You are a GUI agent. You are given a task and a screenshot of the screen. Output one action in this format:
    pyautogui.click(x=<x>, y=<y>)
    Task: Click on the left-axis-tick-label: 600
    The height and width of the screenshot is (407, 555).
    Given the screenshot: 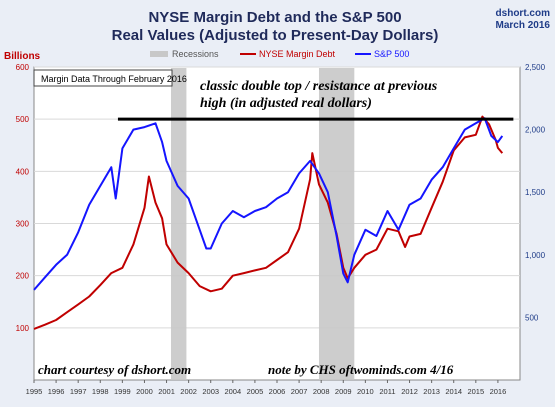 What is the action you would take?
    pyautogui.click(x=23, y=67)
    